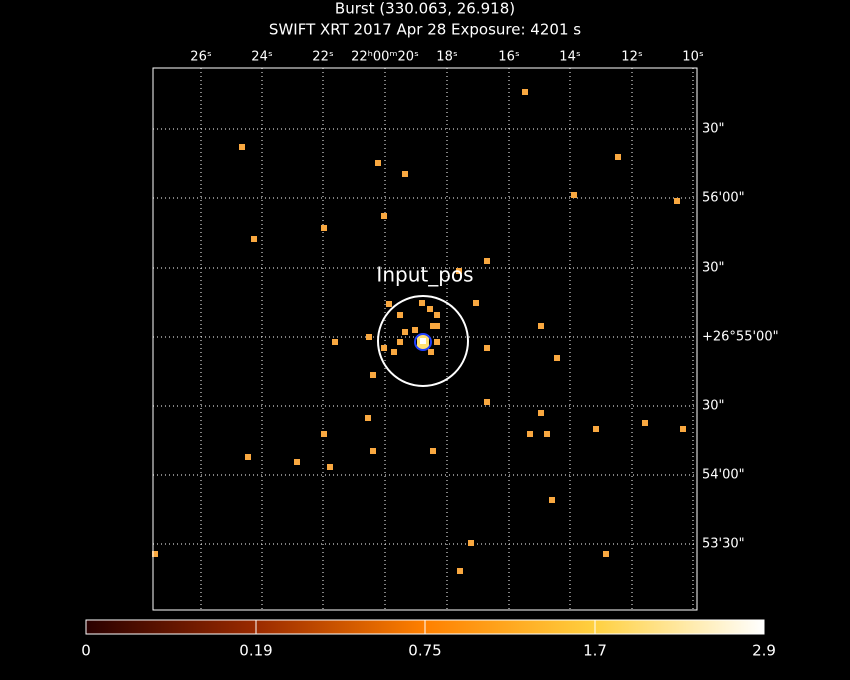 Image resolution: width=850 pixels, height=680 pixels. What do you see at coordinates (723, 198) in the screenshot?
I see `right-tick-label: 56'00"` at bounding box center [723, 198].